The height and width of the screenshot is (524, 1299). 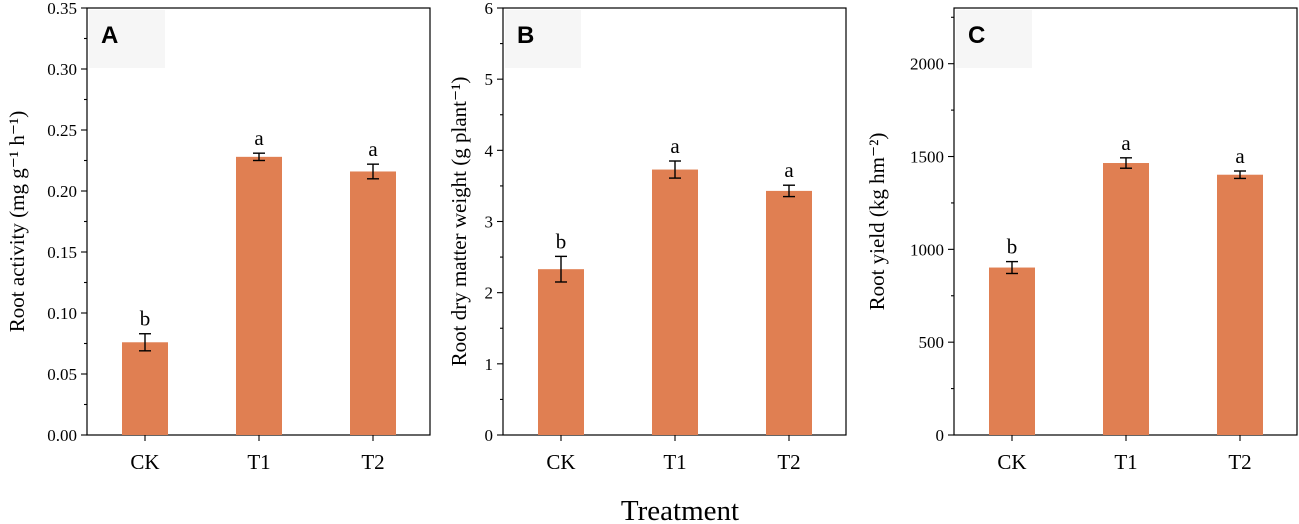 I want to click on panel-c-y-tick-label: 1500, so click(x=927, y=157).